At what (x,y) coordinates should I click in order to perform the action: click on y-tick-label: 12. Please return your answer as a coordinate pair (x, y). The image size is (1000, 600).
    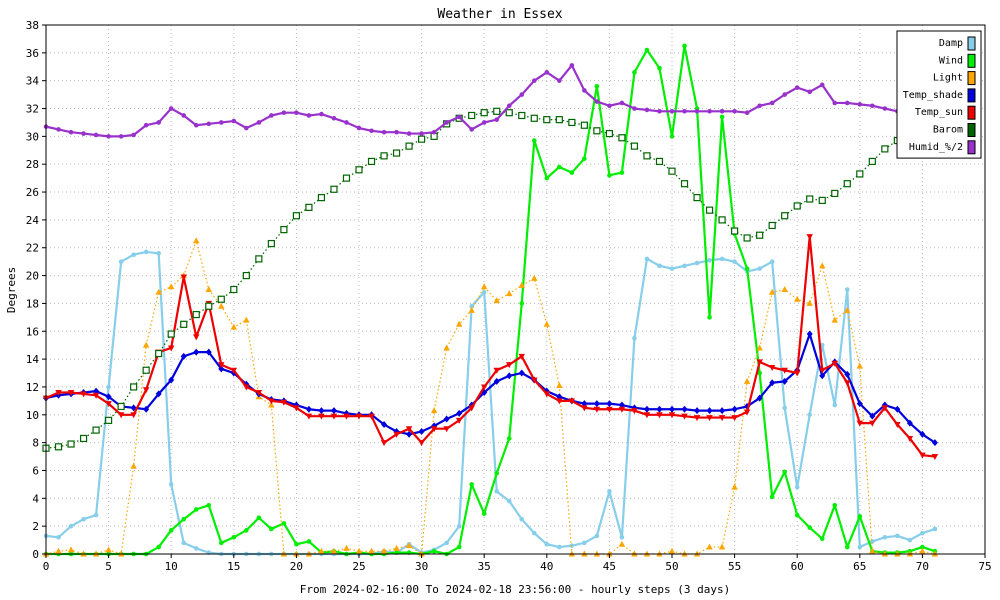
    Looking at the image, I should click on (32, 387).